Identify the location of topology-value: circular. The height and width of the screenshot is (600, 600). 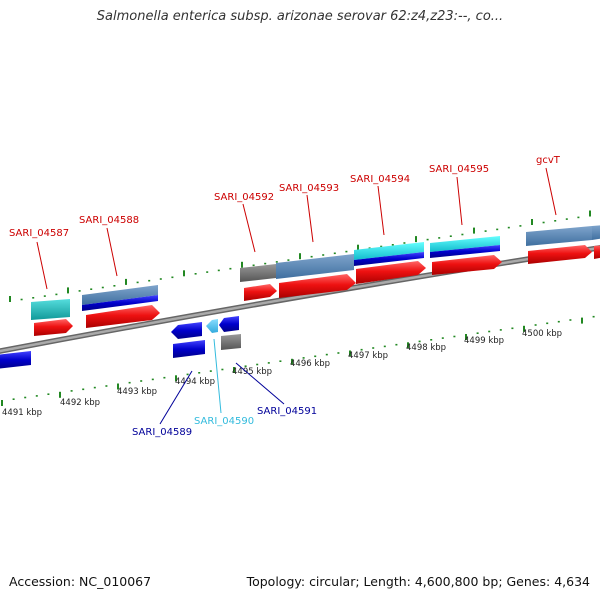
(332, 581).